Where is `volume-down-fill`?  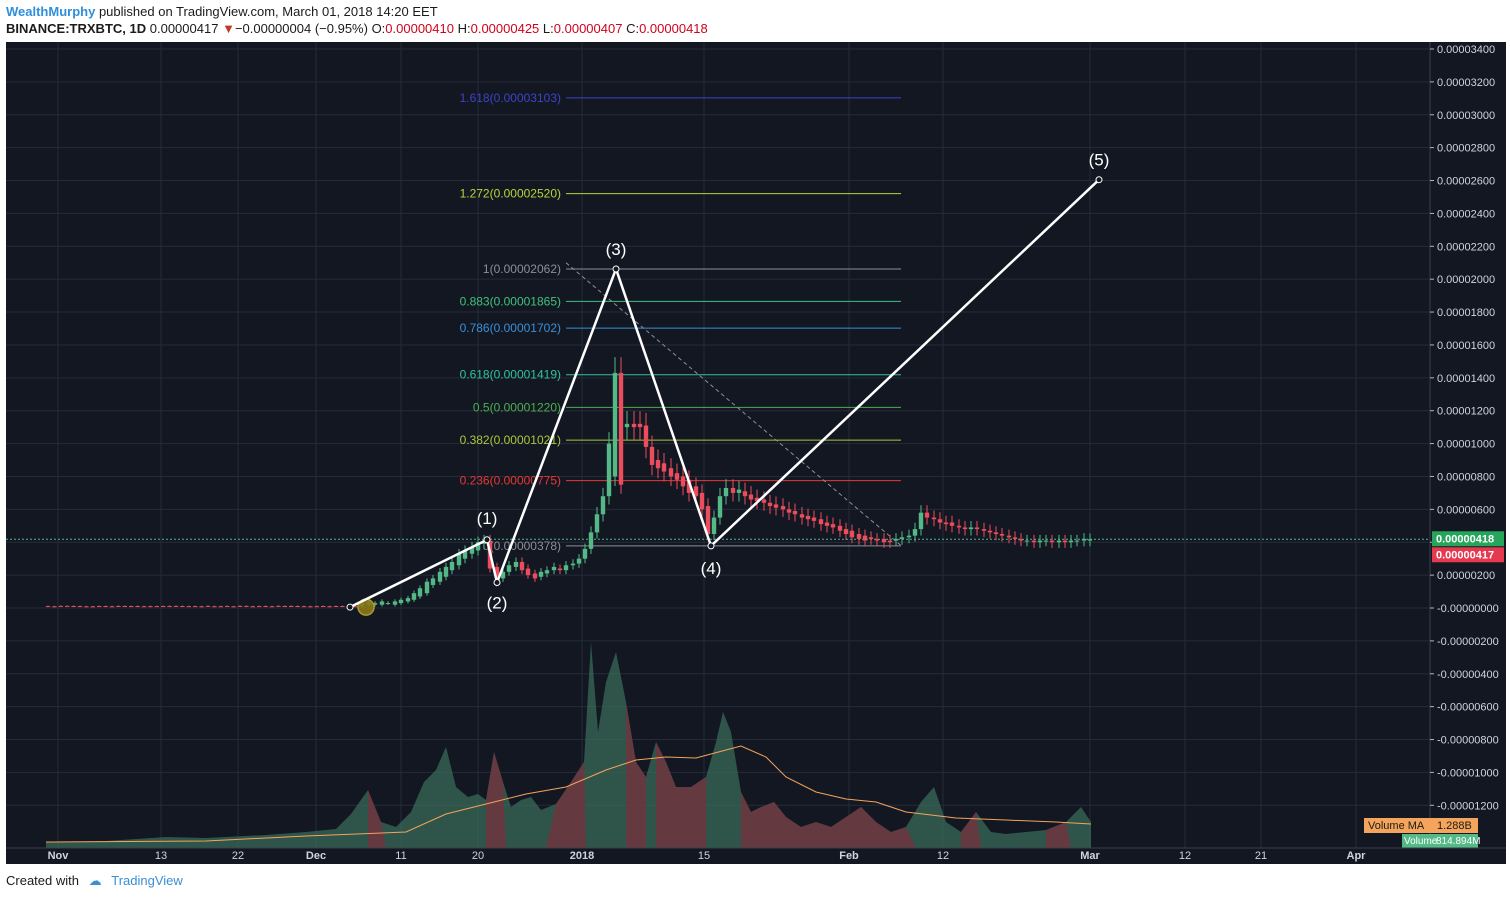
volume-down-fill is located at coordinates (636, 775).